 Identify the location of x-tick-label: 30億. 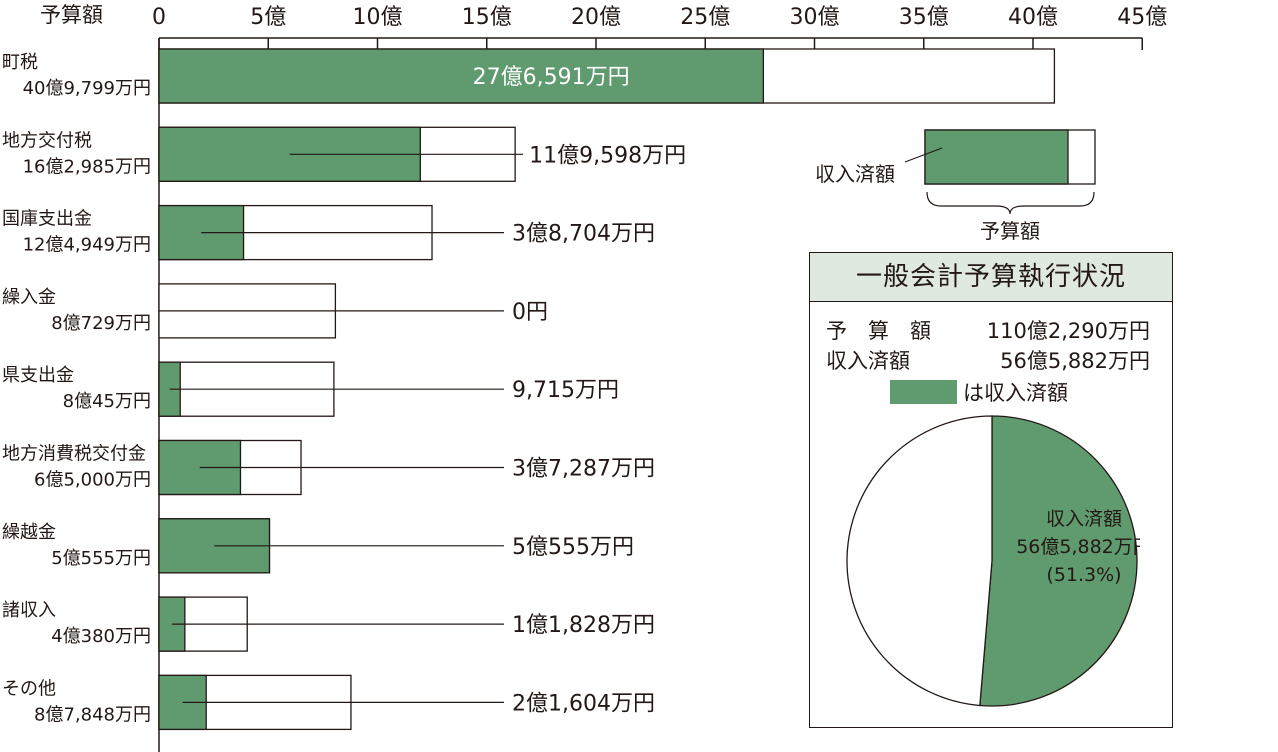
(815, 17).